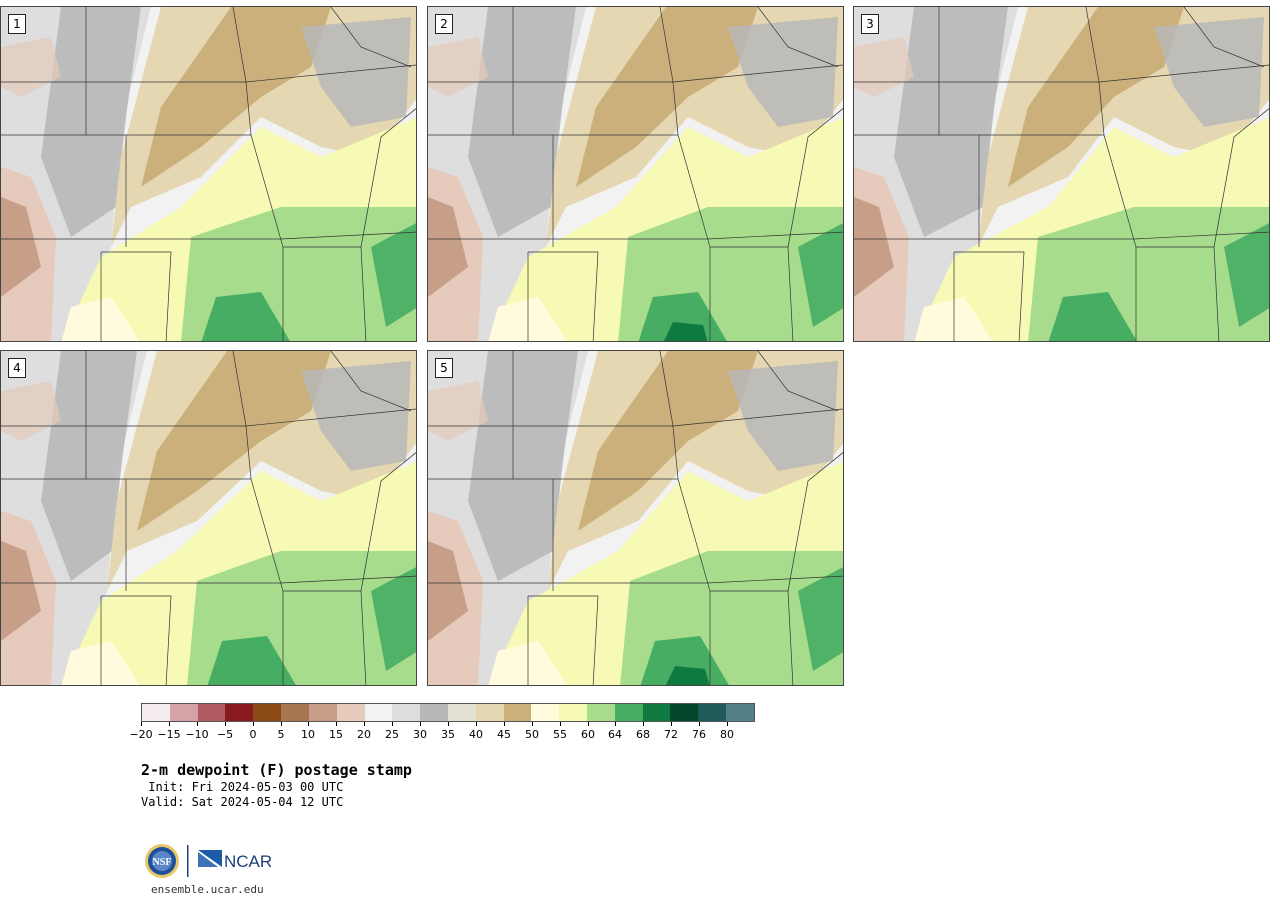 This screenshot has width=1280, height=901. Describe the element at coordinates (169, 734) in the screenshot. I see `colorbar-tick-label: −15` at that location.